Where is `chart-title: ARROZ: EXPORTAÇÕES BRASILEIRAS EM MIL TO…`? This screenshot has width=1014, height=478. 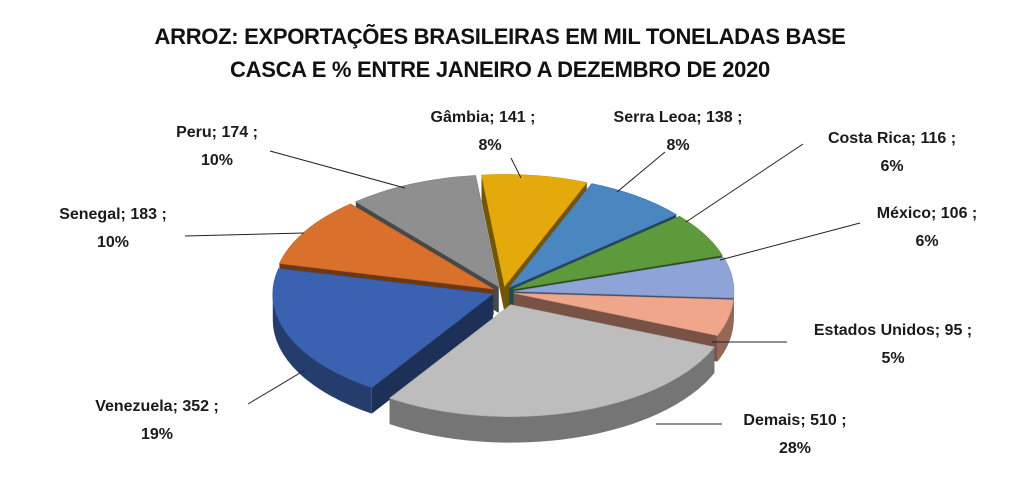 chart-title: ARROZ: EXPORTAÇÕES BRASILEIRAS EM MIL TO… is located at coordinates (500, 53).